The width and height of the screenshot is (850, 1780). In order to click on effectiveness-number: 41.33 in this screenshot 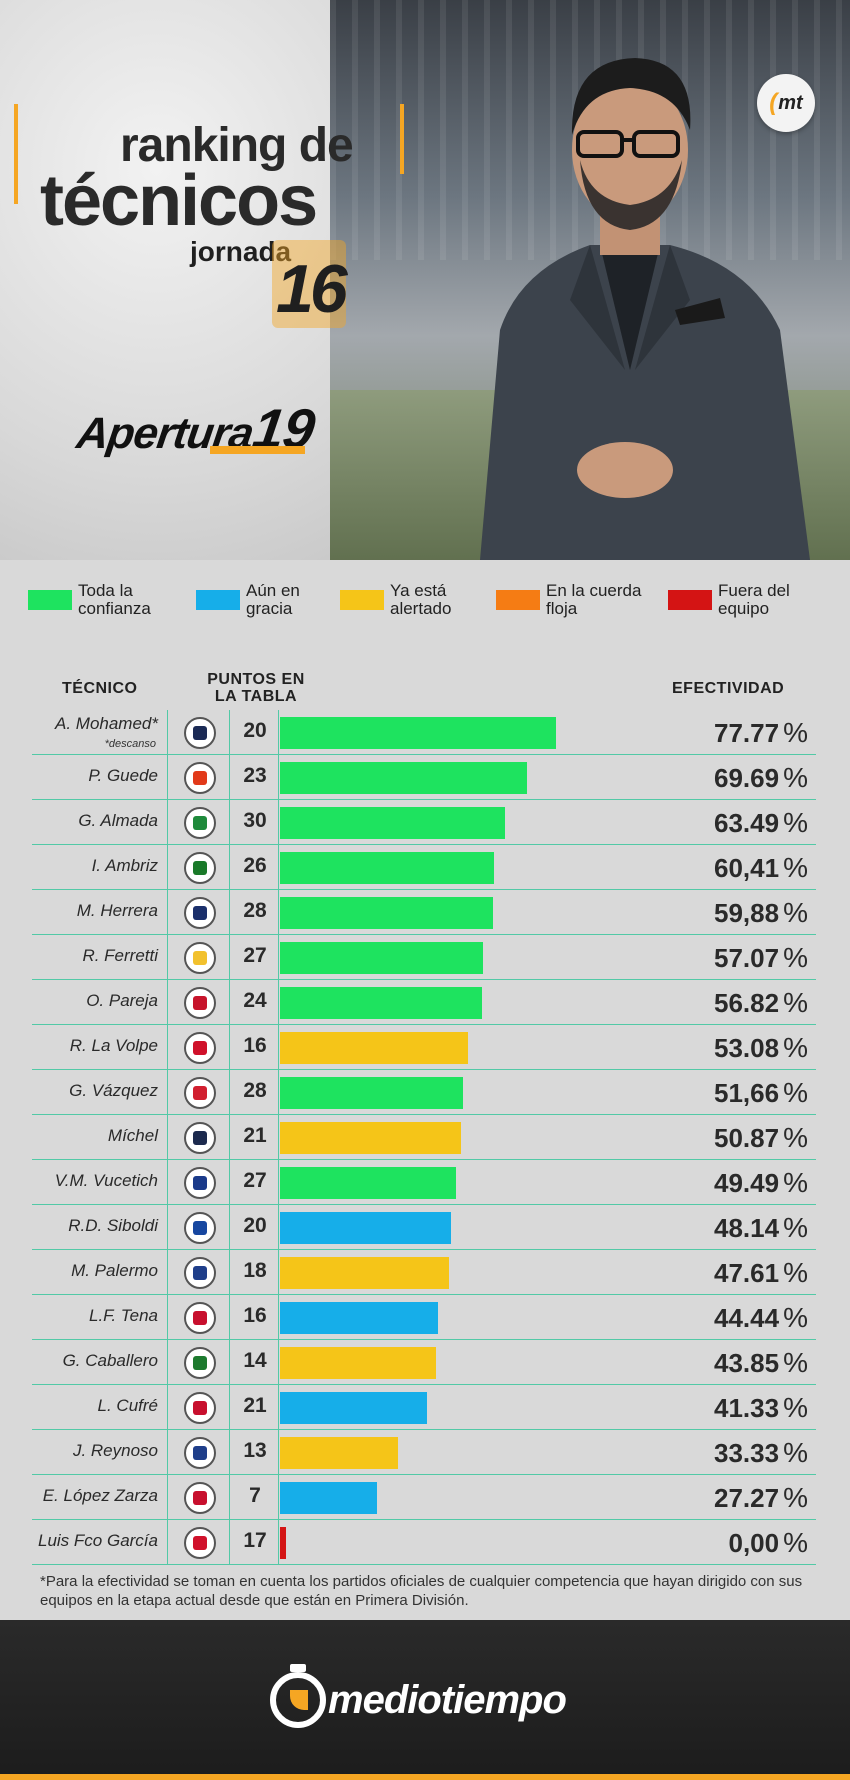, I will do `click(747, 1408)`.